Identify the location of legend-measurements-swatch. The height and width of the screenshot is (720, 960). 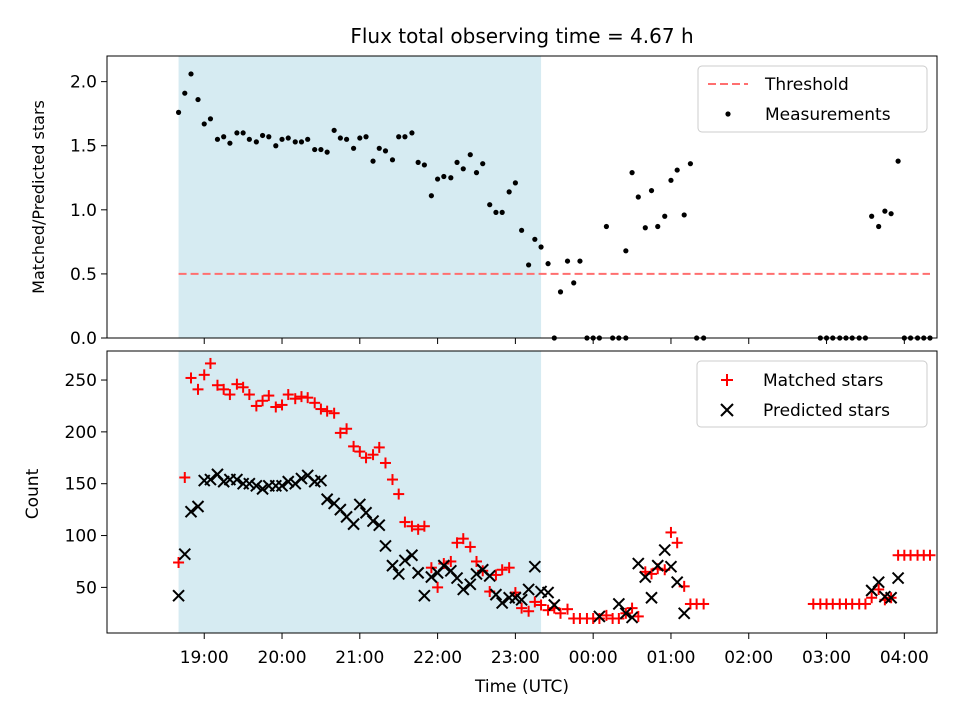
(728, 114).